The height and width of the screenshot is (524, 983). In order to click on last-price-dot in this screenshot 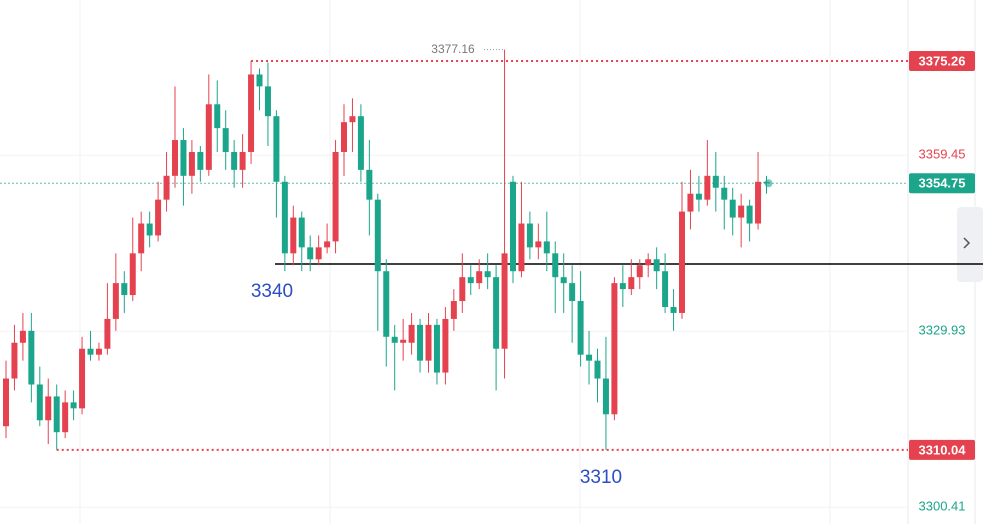, I will do `click(768, 183)`.